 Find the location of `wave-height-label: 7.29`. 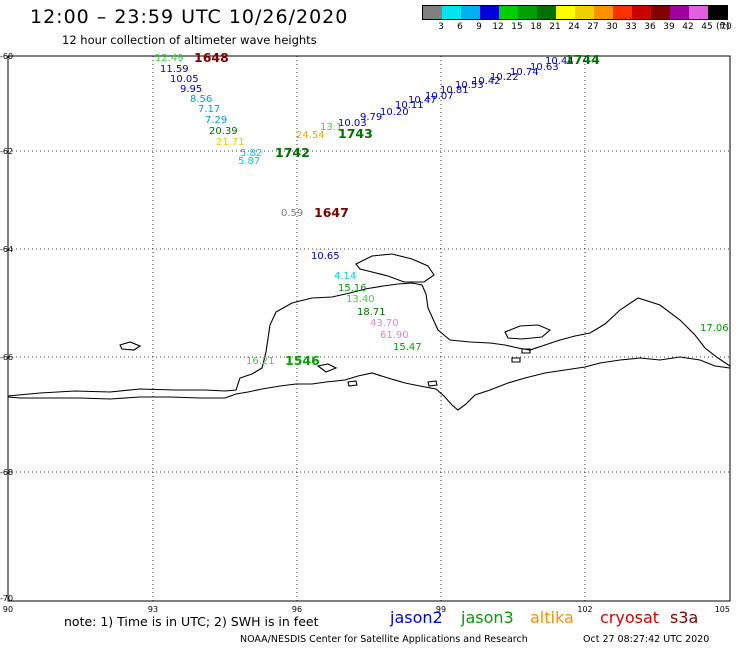

wave-height-label: 7.29 is located at coordinates (216, 120).